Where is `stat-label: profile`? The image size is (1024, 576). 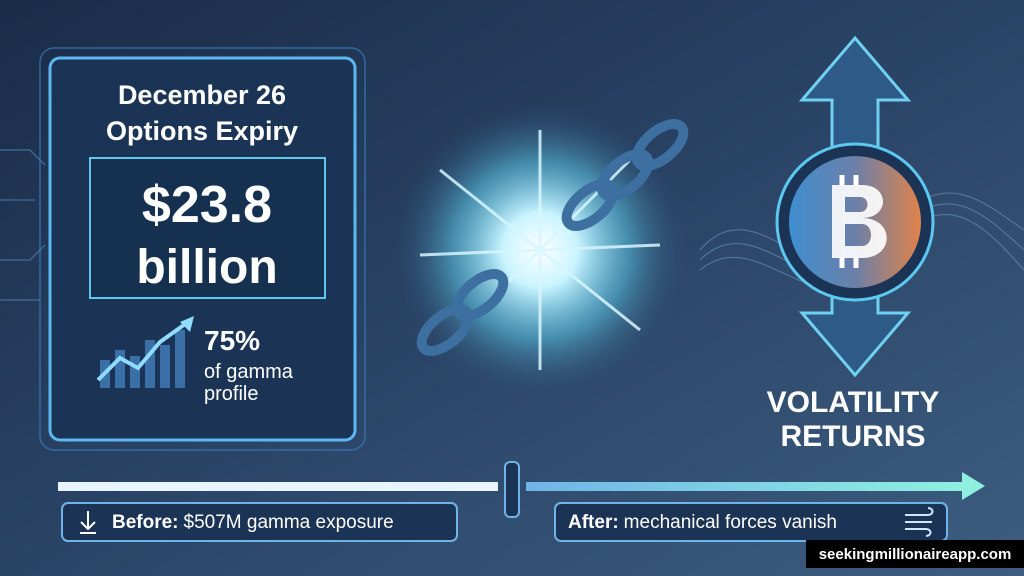 stat-label: profile is located at coordinates (231, 394).